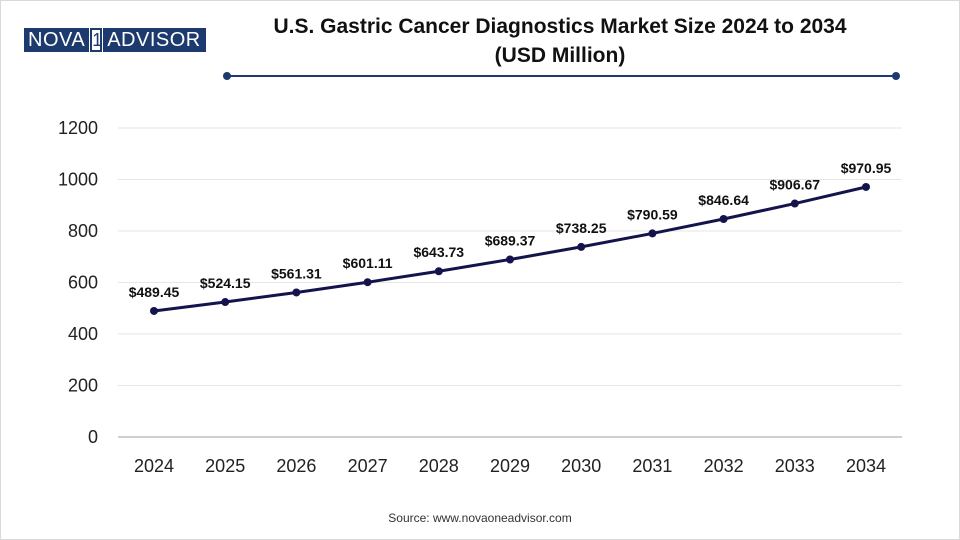 The height and width of the screenshot is (540, 960). Describe the element at coordinates (896, 76) in the screenshot. I see `title-rule-dot-right` at that location.